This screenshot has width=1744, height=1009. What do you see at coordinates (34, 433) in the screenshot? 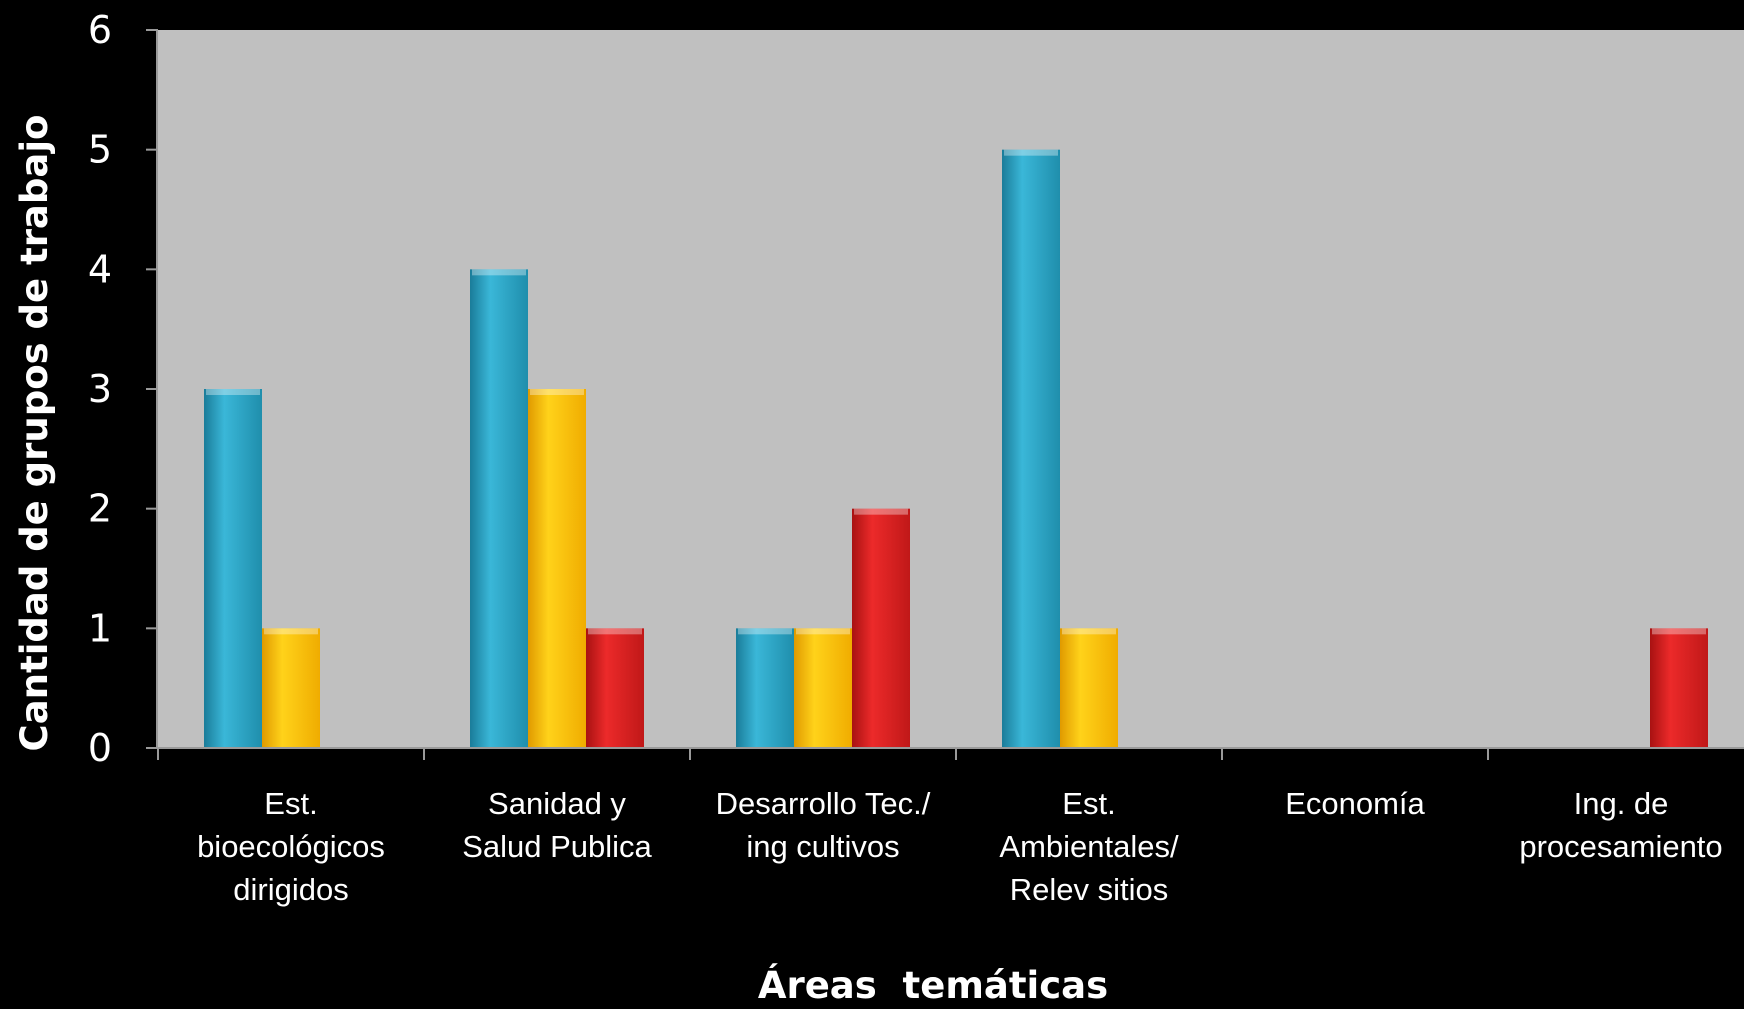
I see `y-axis-title: Cantidad de grupos de trabajo` at bounding box center [34, 433].